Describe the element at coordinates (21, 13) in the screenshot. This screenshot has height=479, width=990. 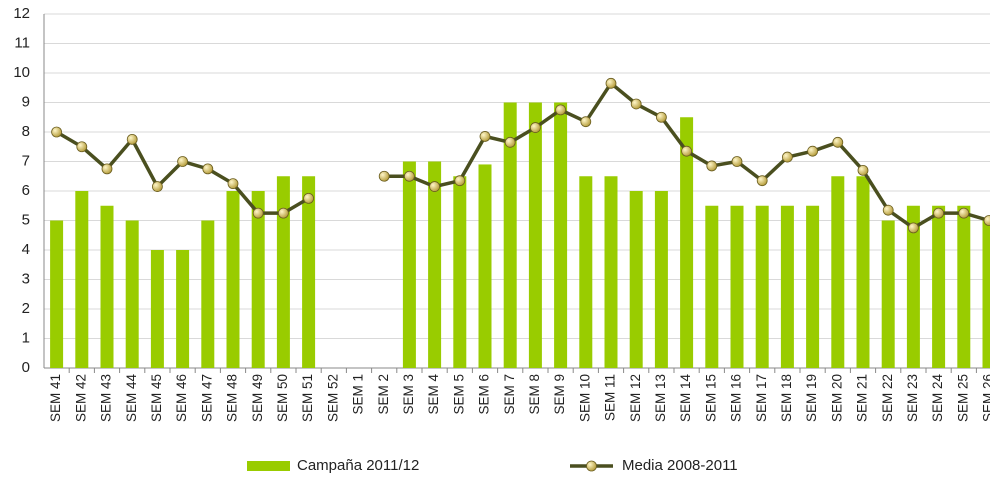
I see `y-tick-label: 12` at that location.